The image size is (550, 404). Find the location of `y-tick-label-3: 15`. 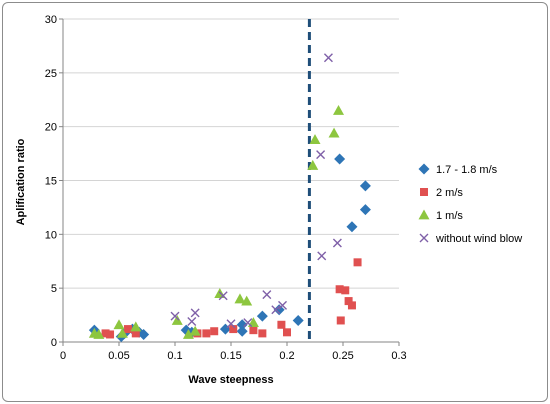

y-tick-label-3: 15 is located at coordinates (51, 182).